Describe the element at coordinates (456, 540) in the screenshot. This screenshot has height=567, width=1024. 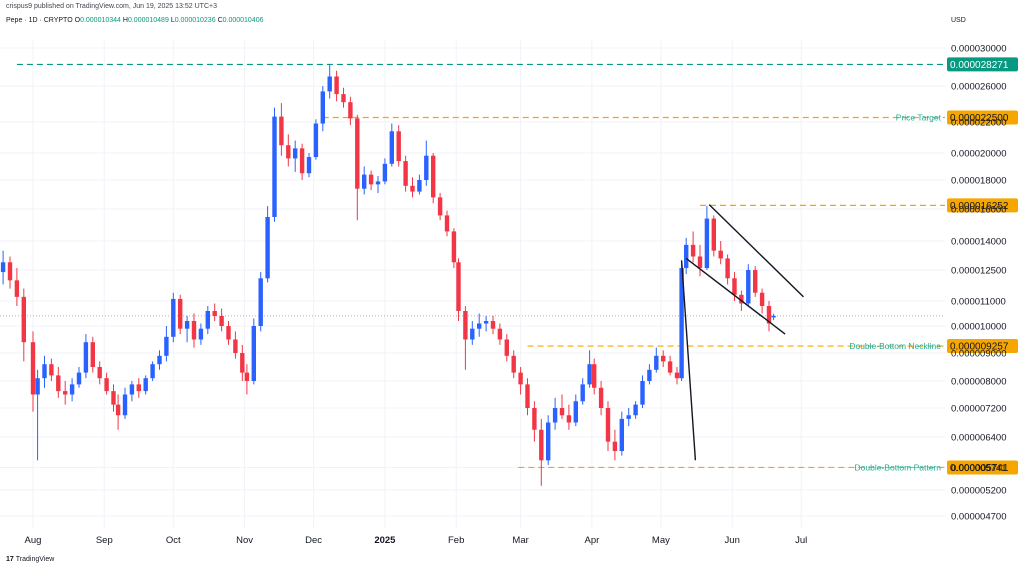
I see `x-tick-label: Feb` at that location.